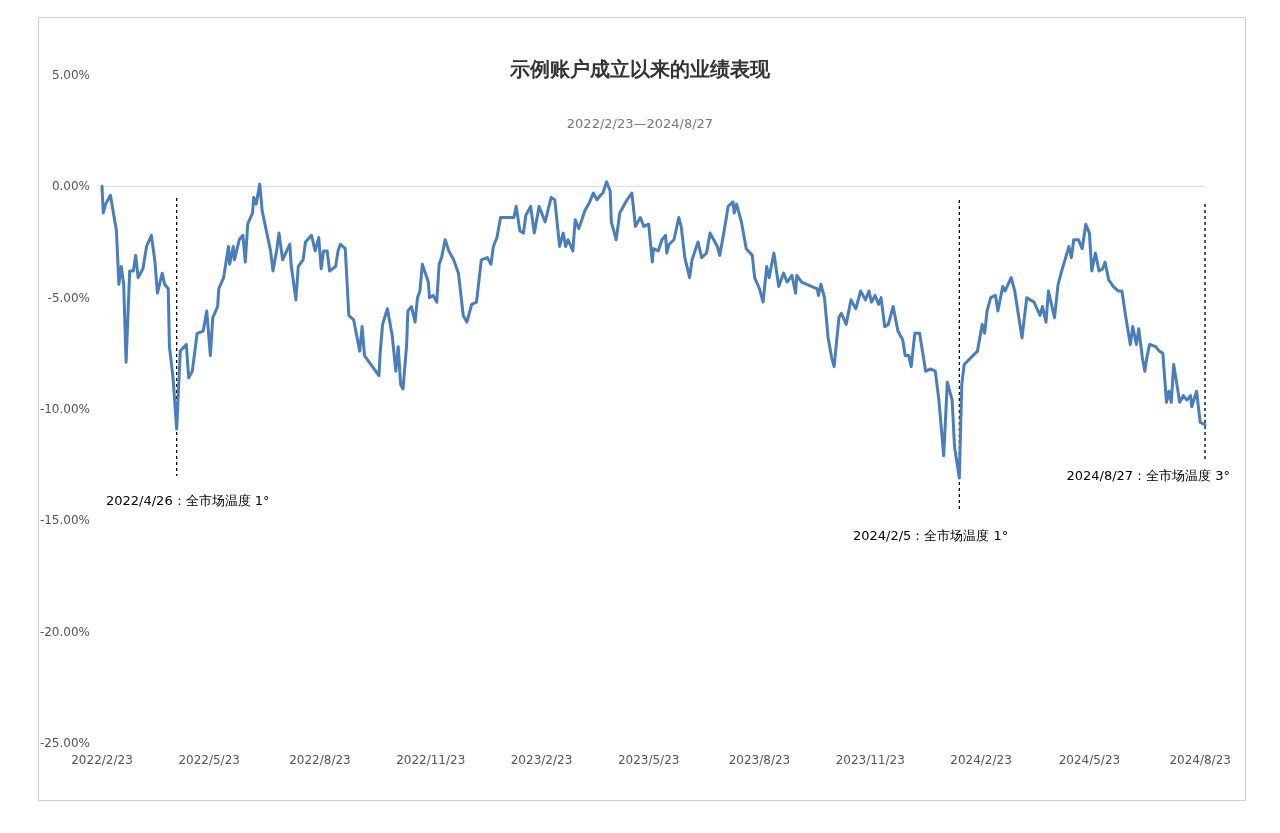  Describe the element at coordinates (64, 631) in the screenshot. I see `y-tick-label: -20.00%` at that location.